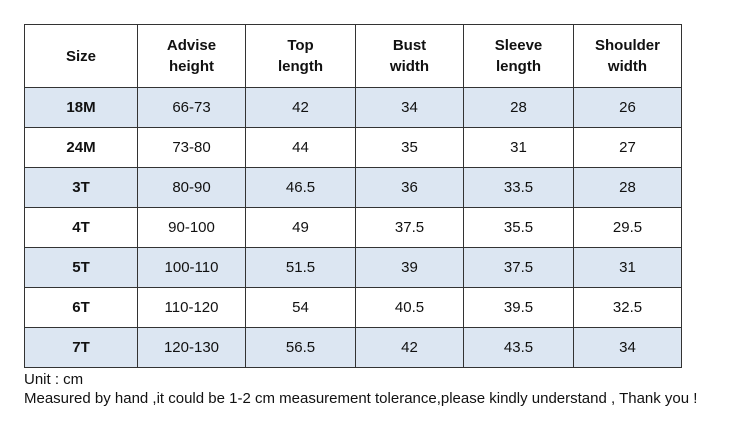 The height and width of the screenshot is (438, 744). What do you see at coordinates (300, 56) in the screenshot?
I see `header-cell: Top length` at bounding box center [300, 56].